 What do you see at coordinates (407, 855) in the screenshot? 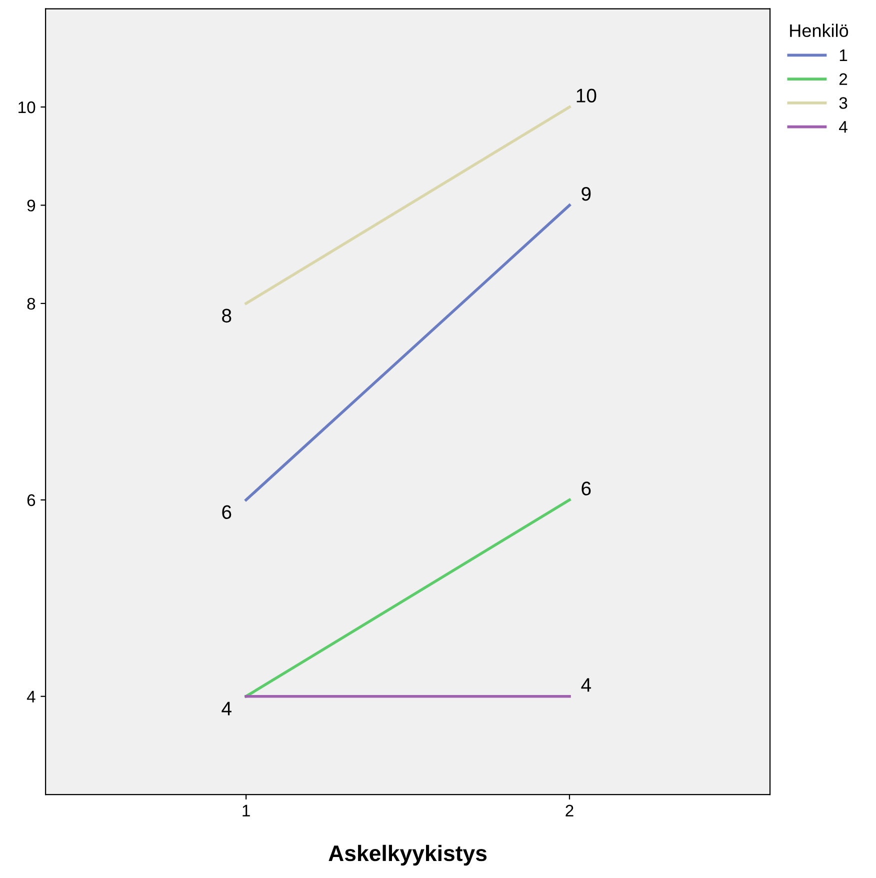
I see `x-axis-title: Askelkyykistys` at bounding box center [407, 855].